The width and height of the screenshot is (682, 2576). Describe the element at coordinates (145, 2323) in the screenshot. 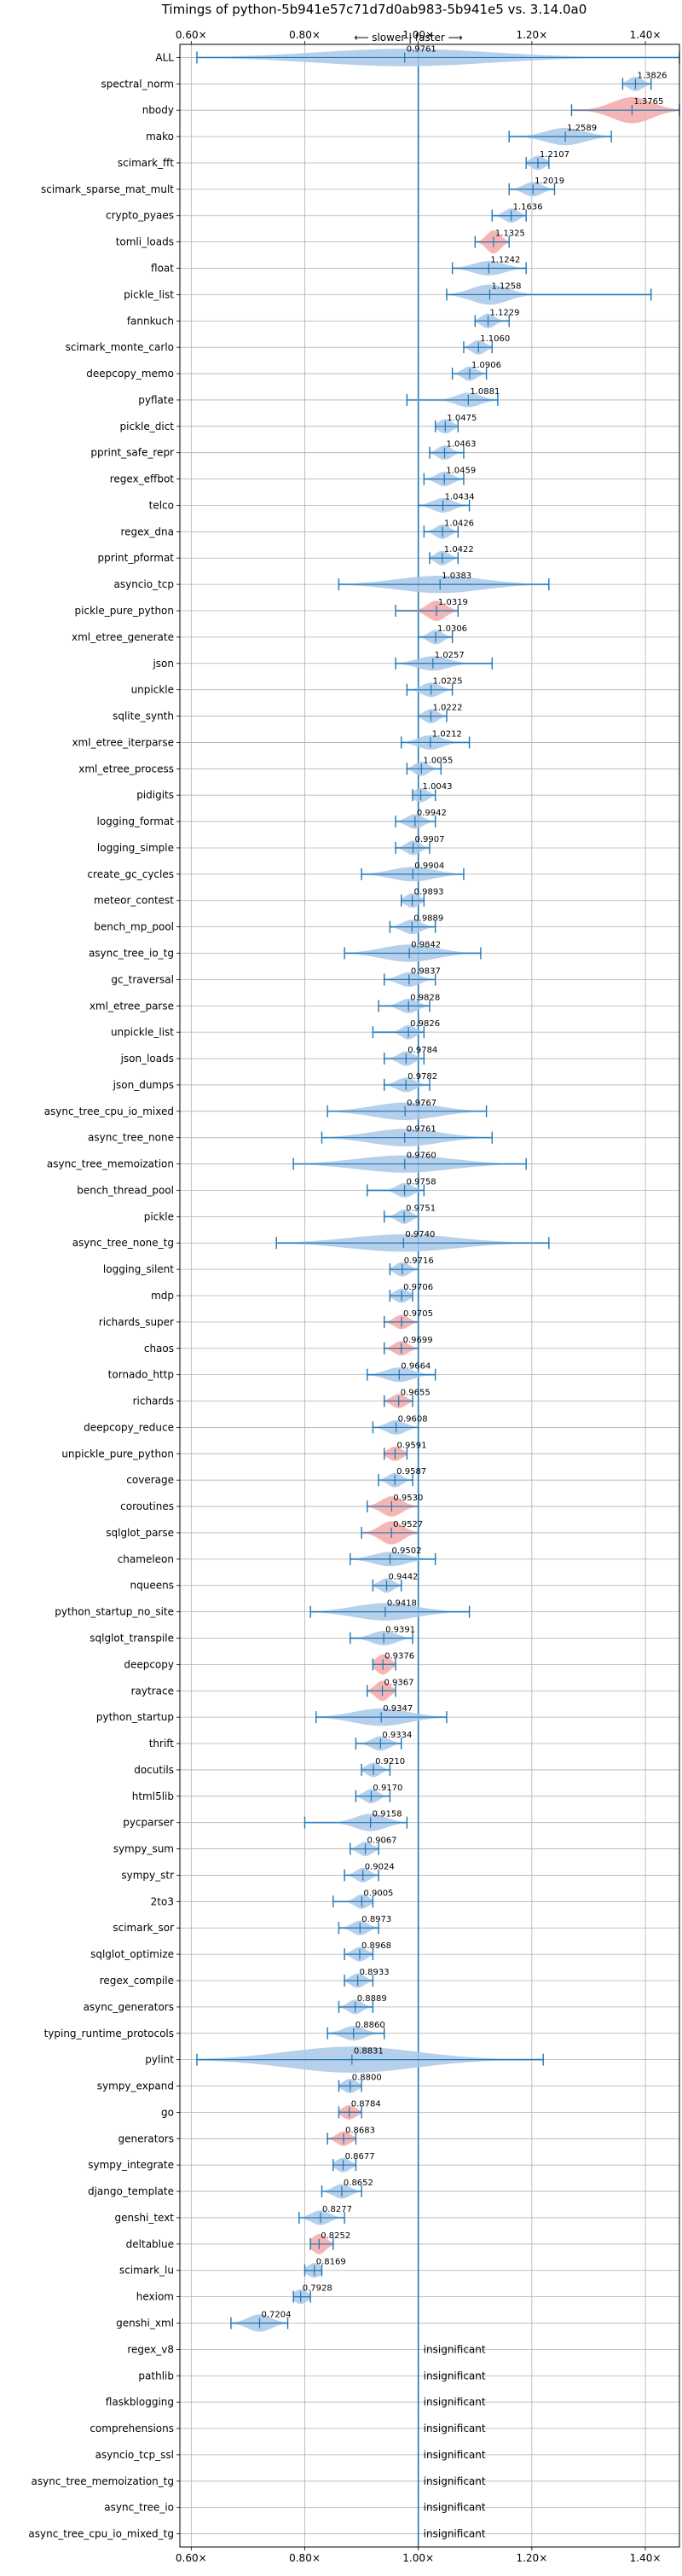

I see `category-label: genshi_xml` at that location.